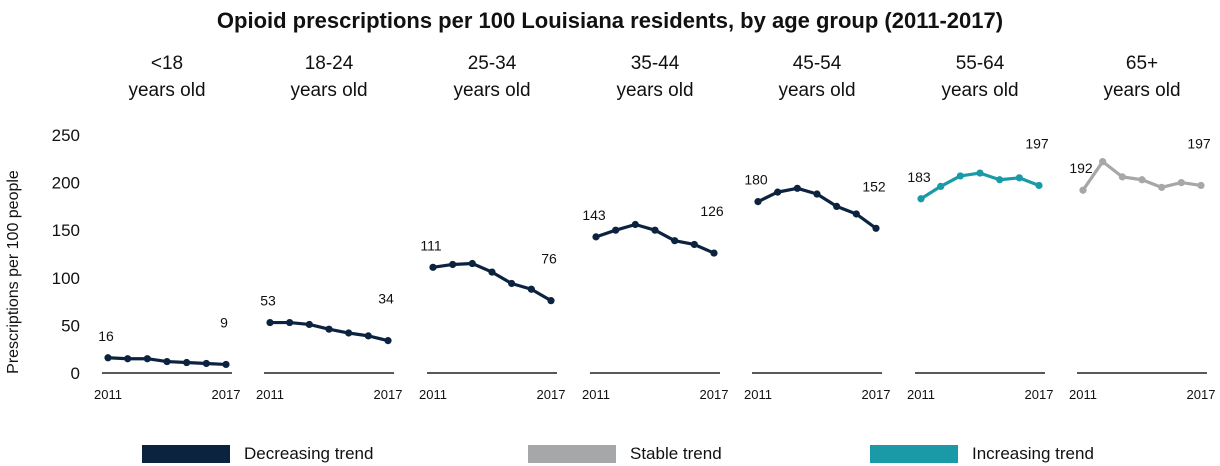 This screenshot has height=466, width=1220. I want to click on data-label-end: 9, so click(224, 322).